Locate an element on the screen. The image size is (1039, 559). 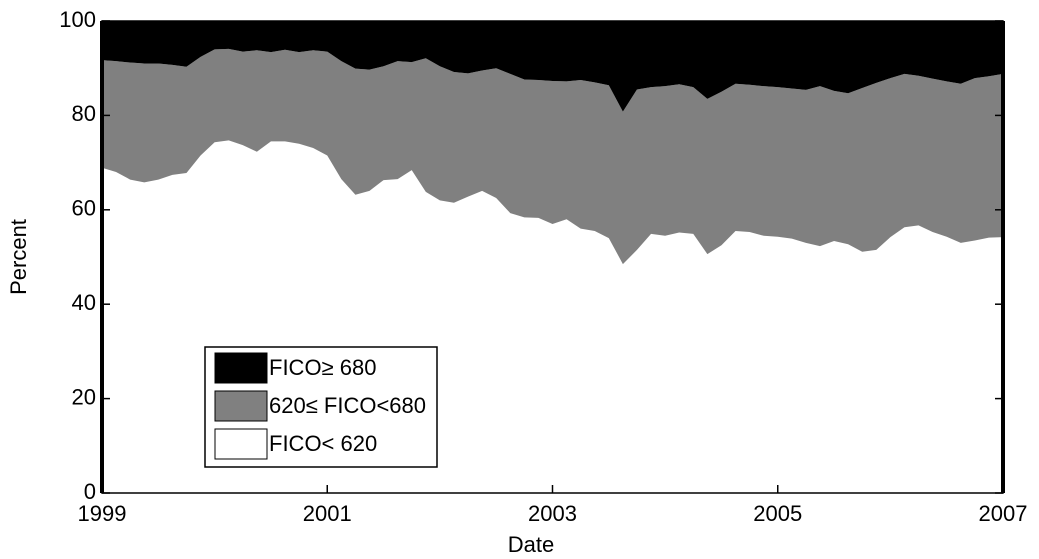
y-tick-label: 0 is located at coordinates (90, 491).